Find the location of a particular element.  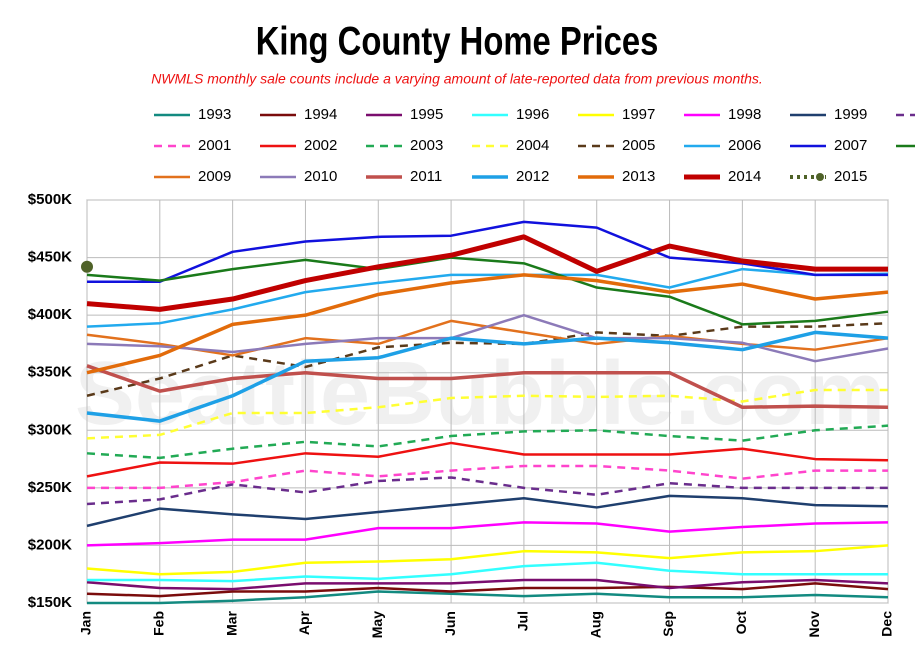

legend-label: 2015 is located at coordinates (850, 176).